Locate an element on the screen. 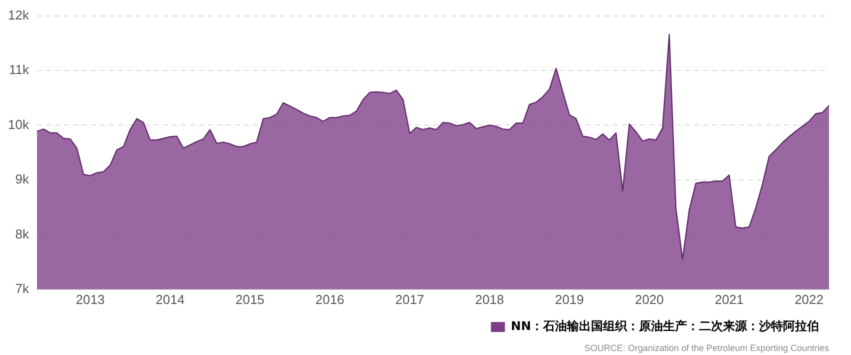  x-tick-label: 2015 is located at coordinates (249, 299).